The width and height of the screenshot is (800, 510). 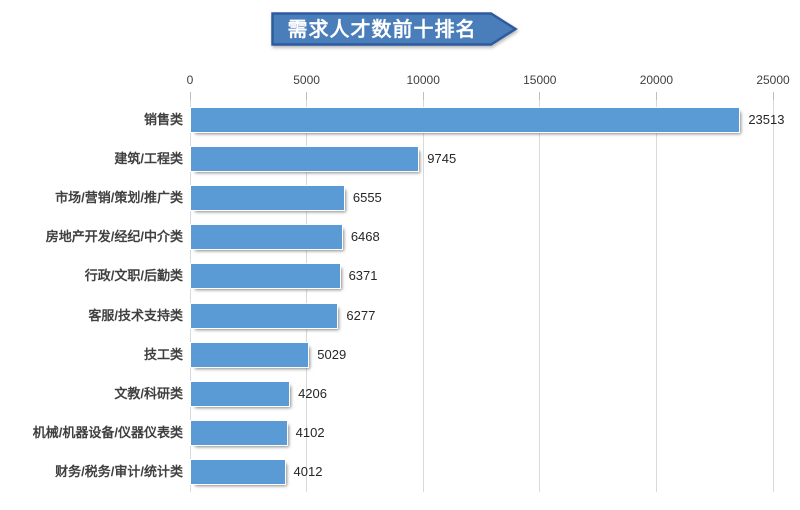 I want to click on value-label: 4012, so click(x=308, y=472).